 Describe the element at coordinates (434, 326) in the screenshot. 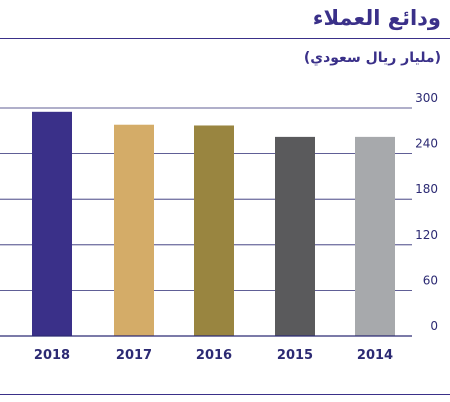

I see `y-tick-label: 0` at that location.